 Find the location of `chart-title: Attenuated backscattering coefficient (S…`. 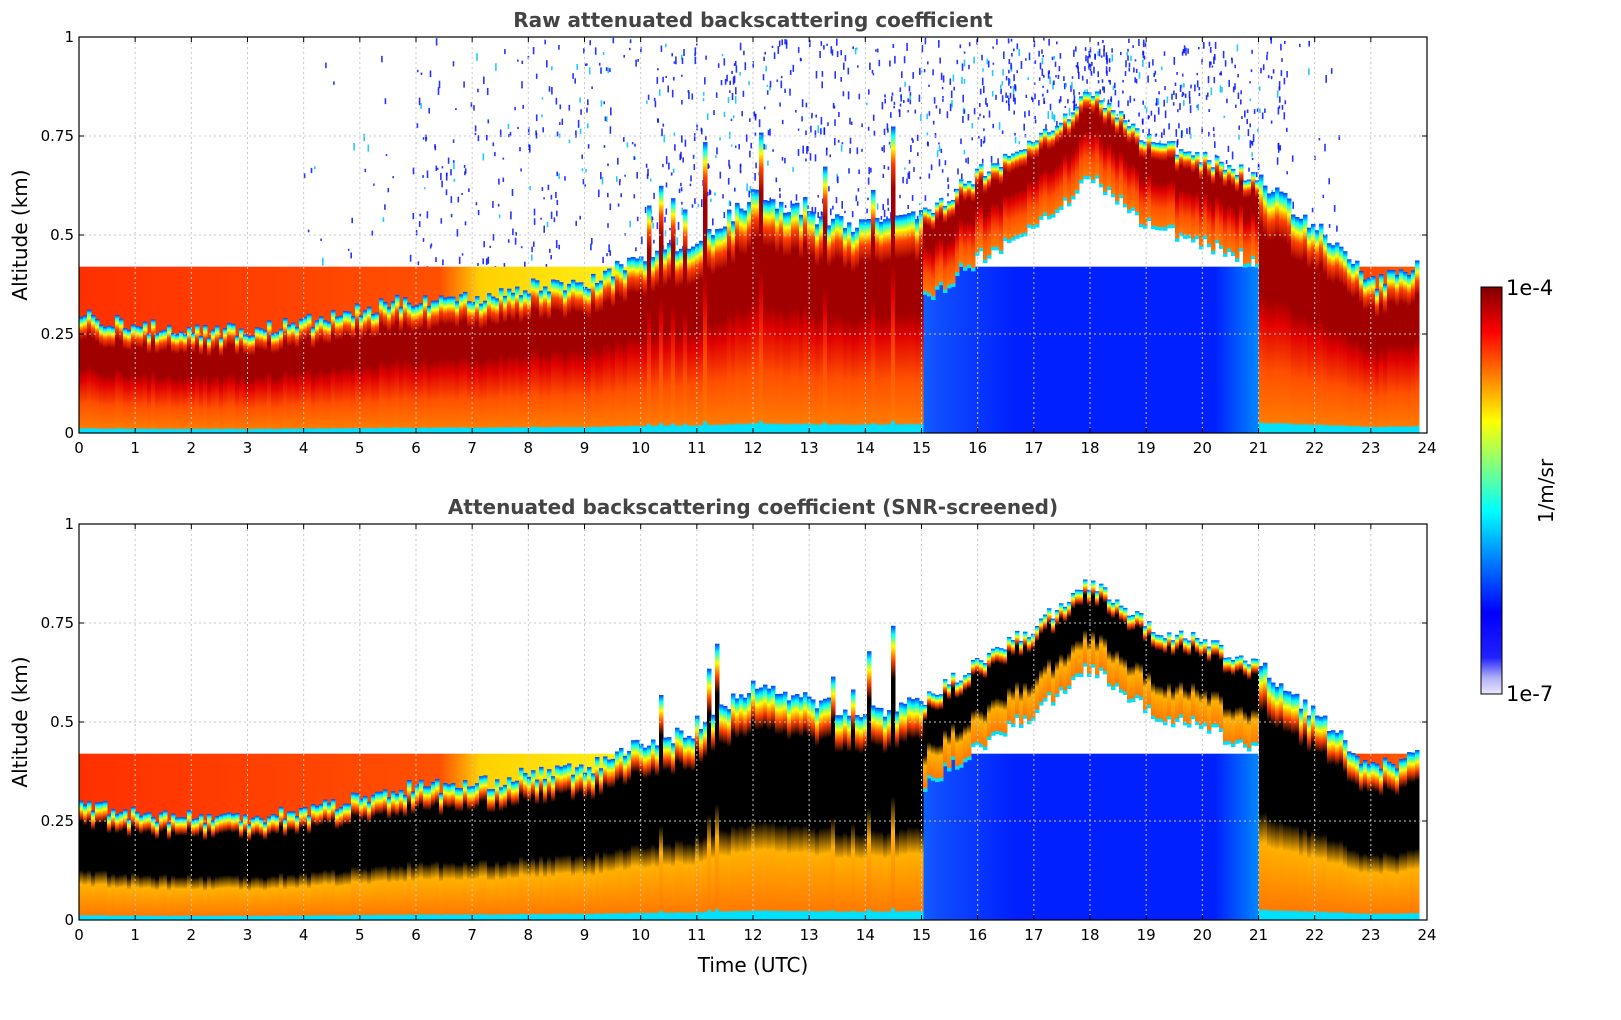

chart-title: Attenuated backscattering coefficient (S… is located at coordinates (753, 507).